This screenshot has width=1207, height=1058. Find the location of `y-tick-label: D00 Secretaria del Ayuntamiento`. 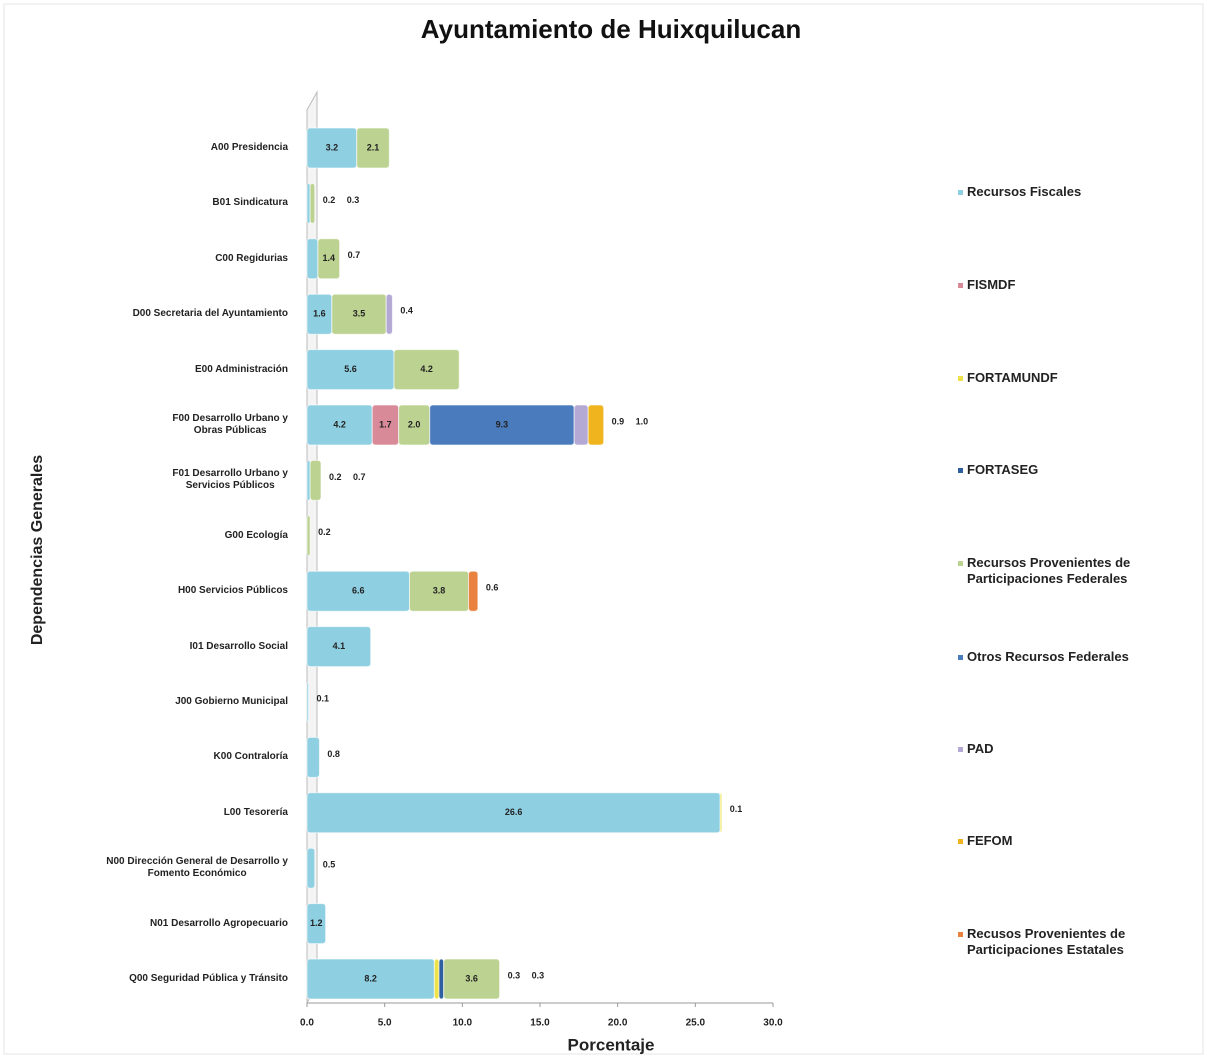

y-tick-label: D00 Secretaria del Ayuntamiento is located at coordinates (148, 314).